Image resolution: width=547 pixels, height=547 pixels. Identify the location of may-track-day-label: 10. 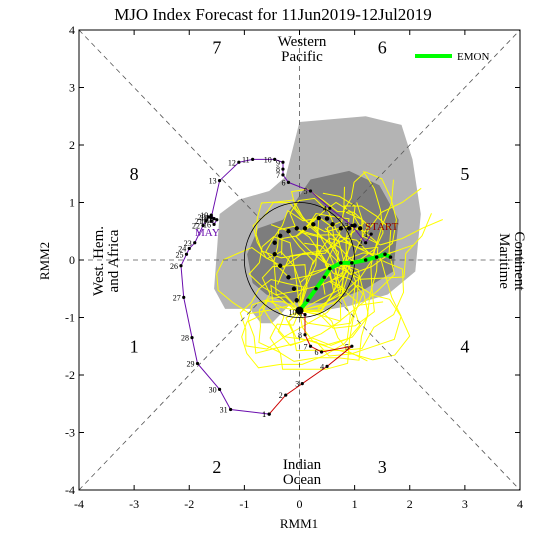
(268, 159).